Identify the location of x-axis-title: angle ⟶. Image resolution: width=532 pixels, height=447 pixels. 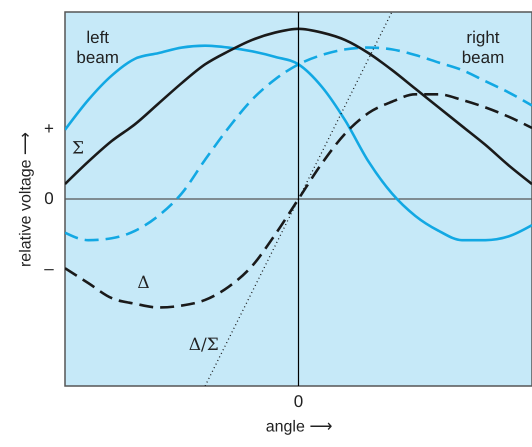
(299, 427).